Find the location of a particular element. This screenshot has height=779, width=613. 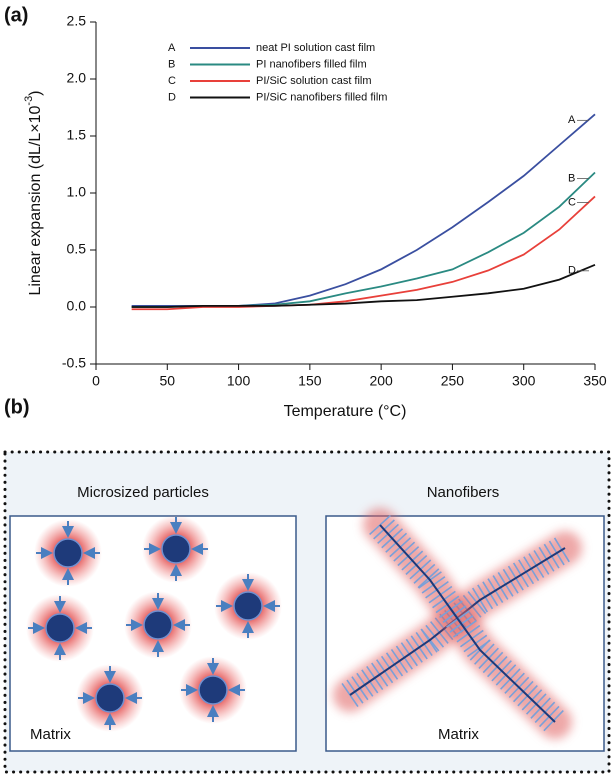

y-tick-label: 1.5 is located at coordinates (77, 135).